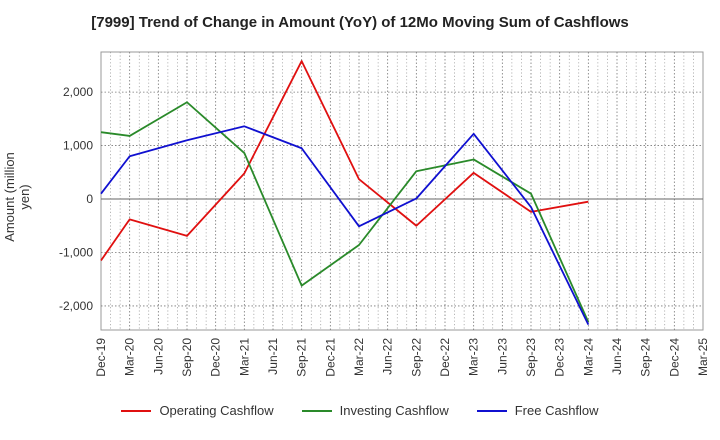 The height and width of the screenshot is (440, 720). I want to click on x-tick-label: Jun-23, so click(502, 356).